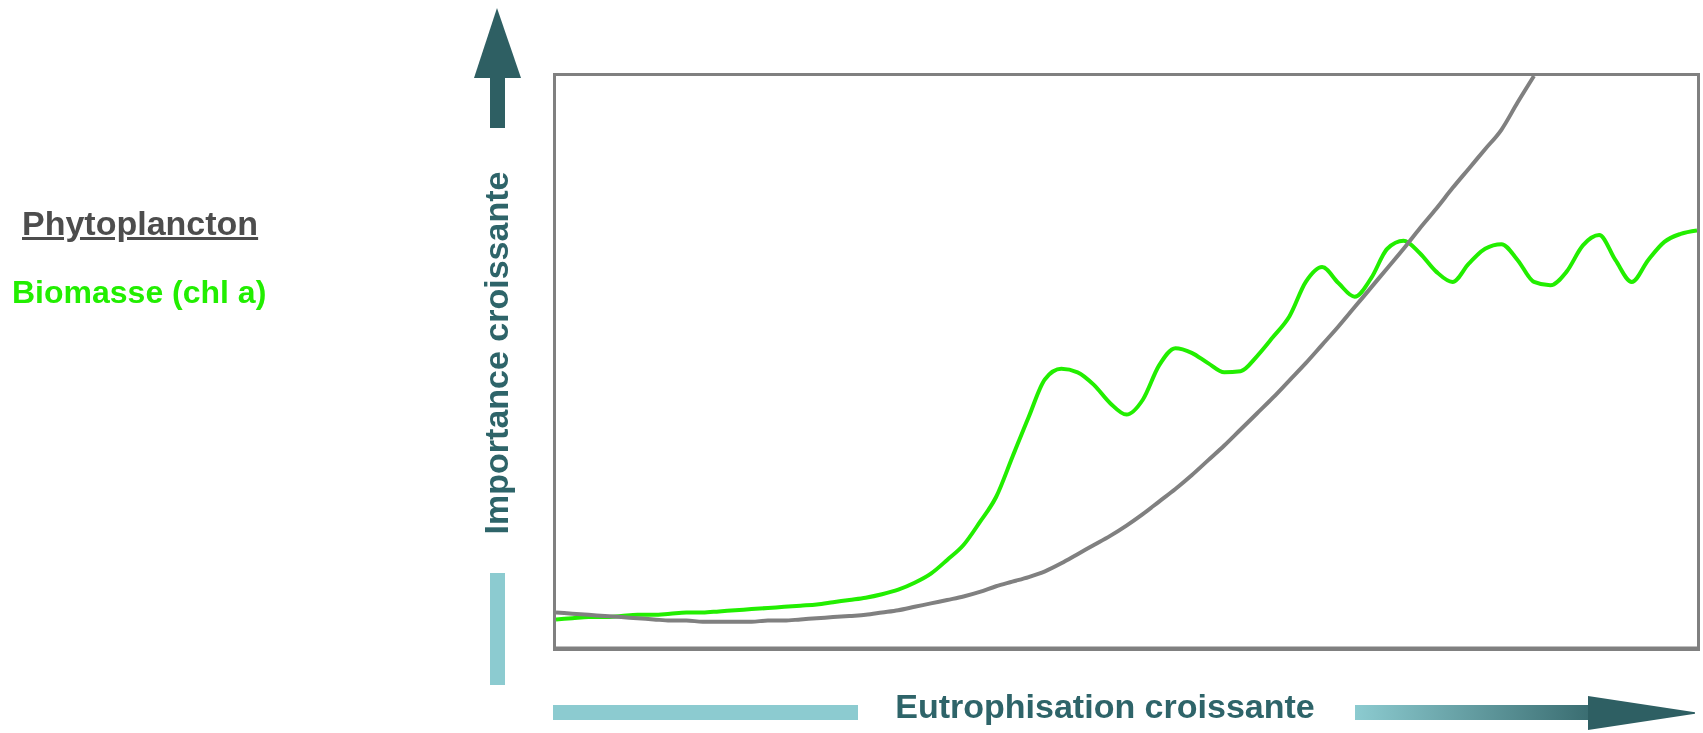  I want to click on y-axis-title: Importance croissante, so click(496, 353).